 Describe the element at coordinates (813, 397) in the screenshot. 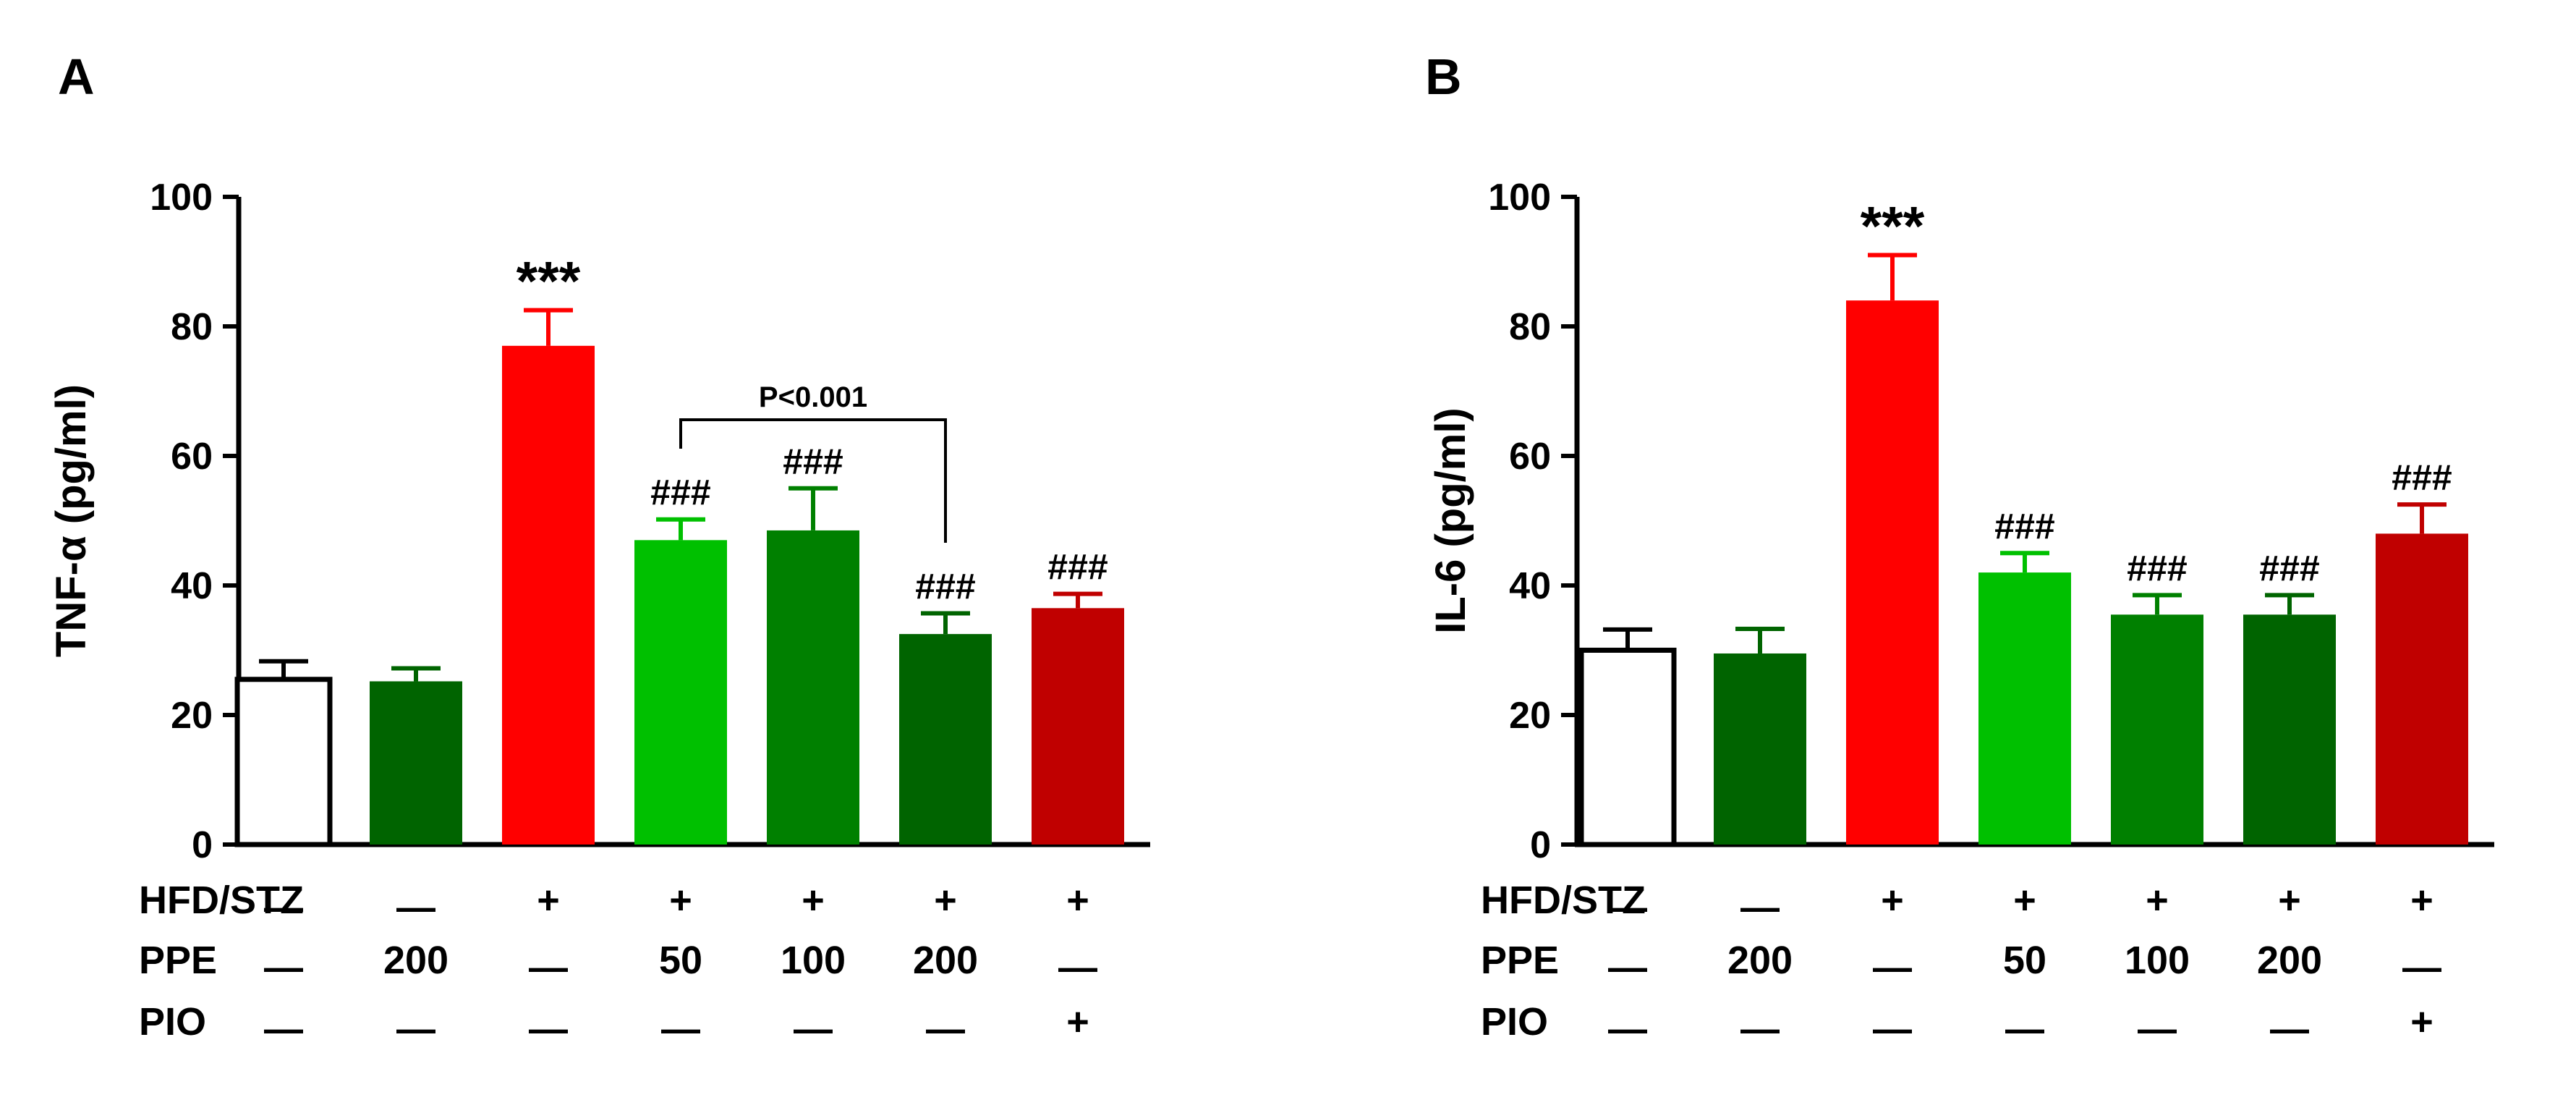

I see `comparison-label: P<0.001` at that location.